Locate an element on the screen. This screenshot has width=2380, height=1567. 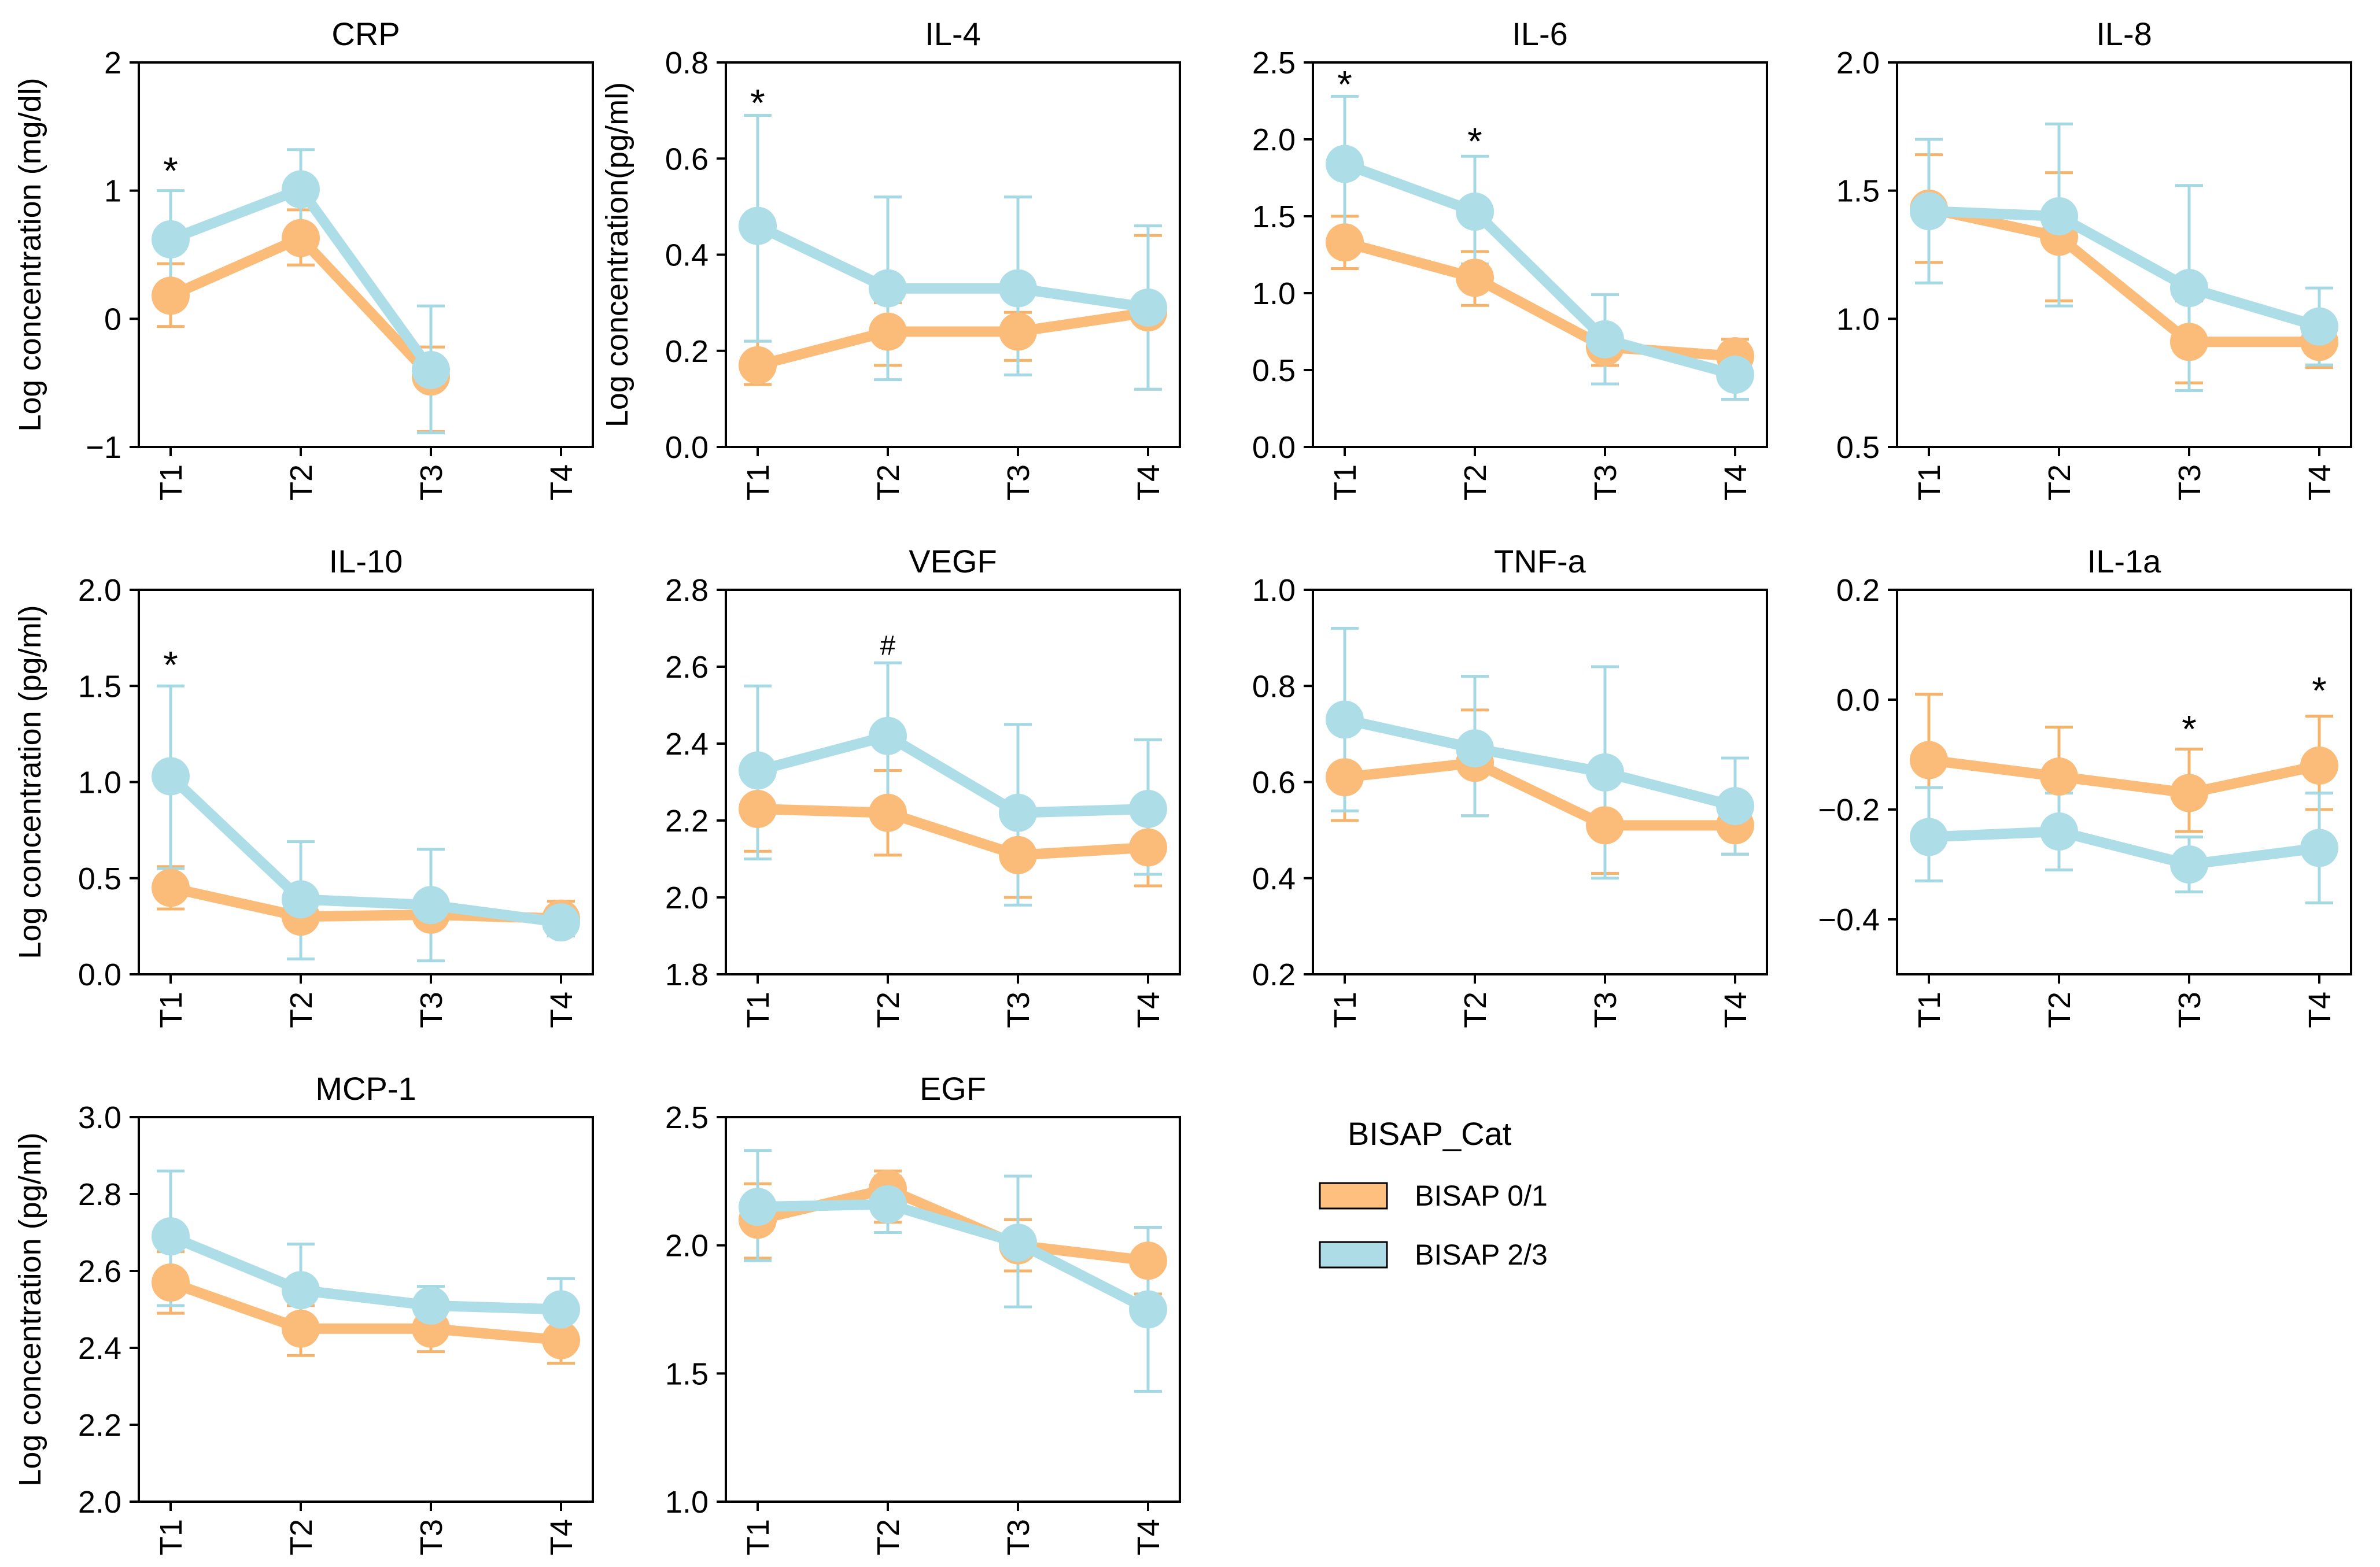
panel-5-ytick-label-0: 1.8 is located at coordinates (687, 975).